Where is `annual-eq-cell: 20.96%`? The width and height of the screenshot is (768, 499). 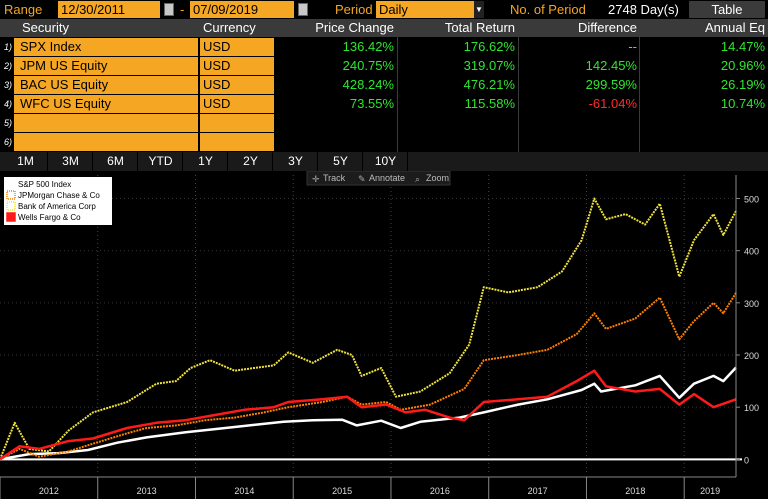 annual-eq-cell: 20.96% is located at coordinates (742, 65).